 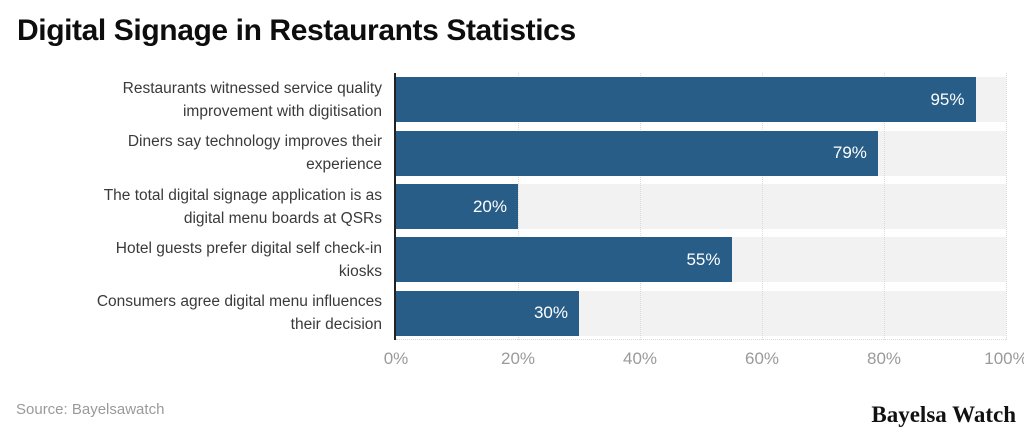 I want to click on bar-row: 30%, so click(x=701, y=313).